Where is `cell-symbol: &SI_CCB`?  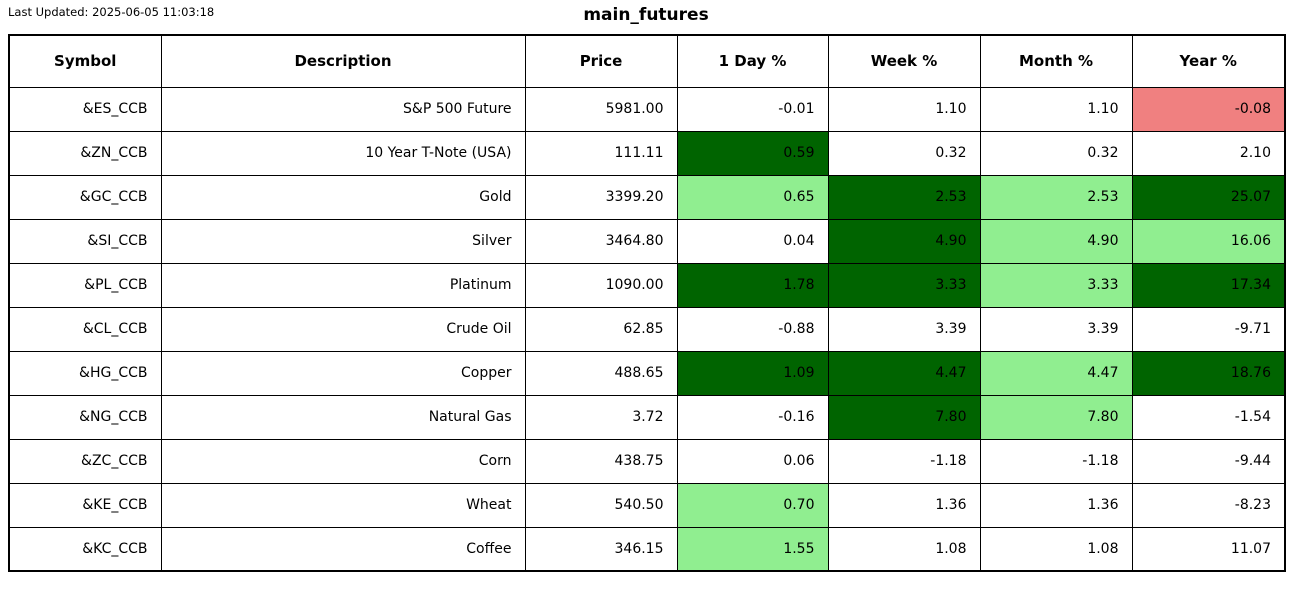
cell-symbol: &SI_CCB is located at coordinates (85, 241).